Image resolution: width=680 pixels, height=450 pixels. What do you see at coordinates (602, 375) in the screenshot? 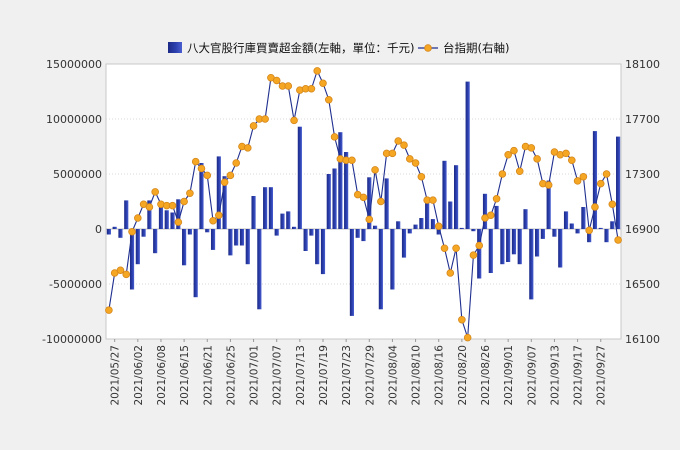
I see `x-axis-tick-label: 2021/09/27` at bounding box center [602, 375].